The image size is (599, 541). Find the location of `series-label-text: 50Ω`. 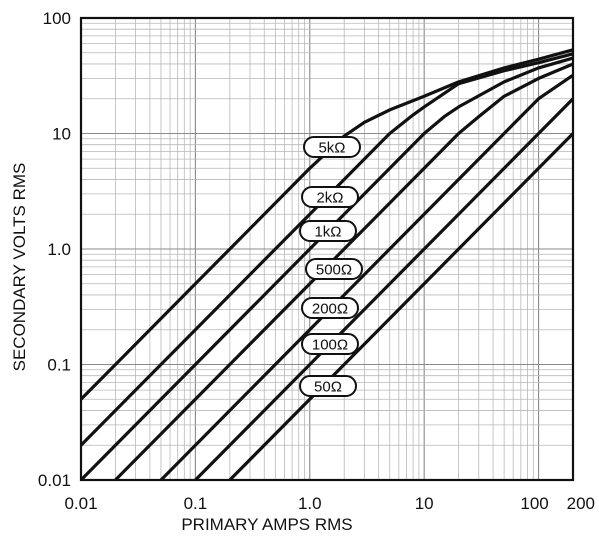

series-label-text: 50Ω is located at coordinates (328, 387).